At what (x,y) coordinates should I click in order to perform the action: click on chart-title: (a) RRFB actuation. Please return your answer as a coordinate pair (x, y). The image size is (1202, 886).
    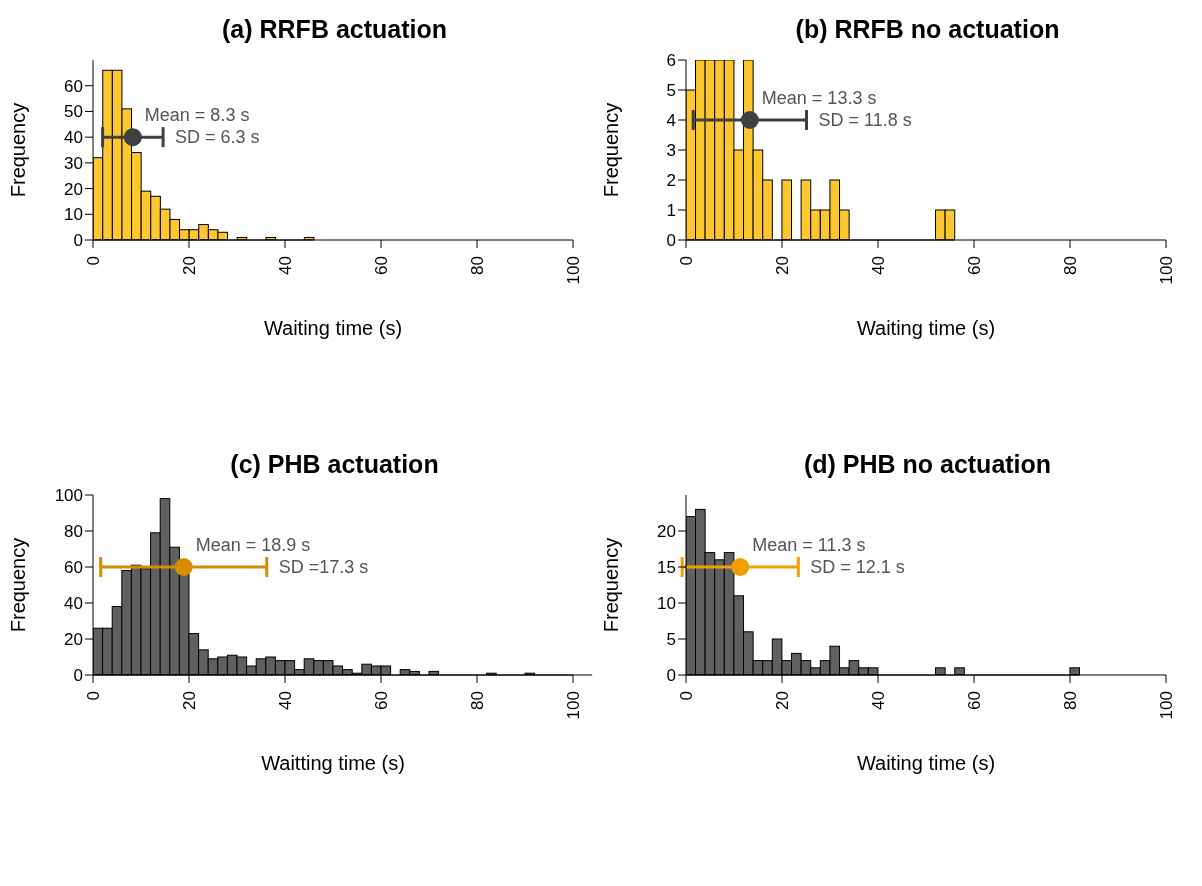
    Looking at the image, I should click on (334, 29).